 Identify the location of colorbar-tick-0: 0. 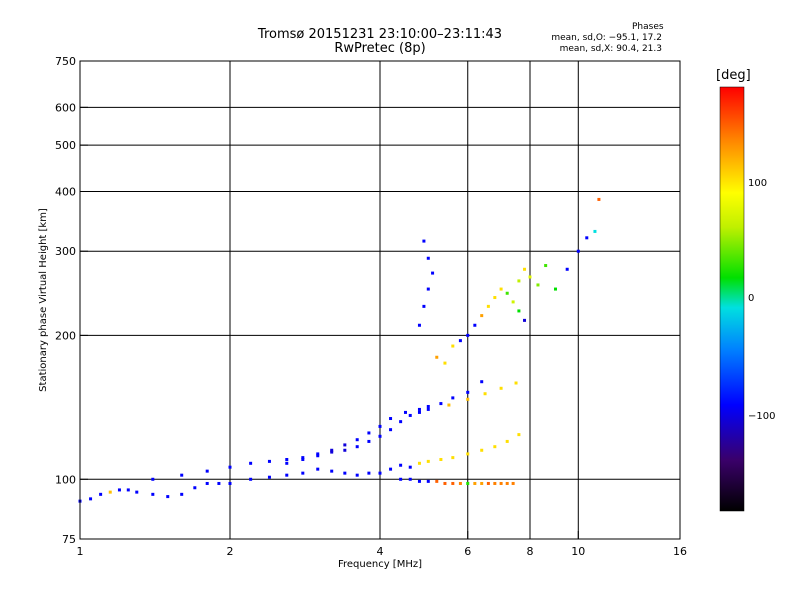
(751, 298).